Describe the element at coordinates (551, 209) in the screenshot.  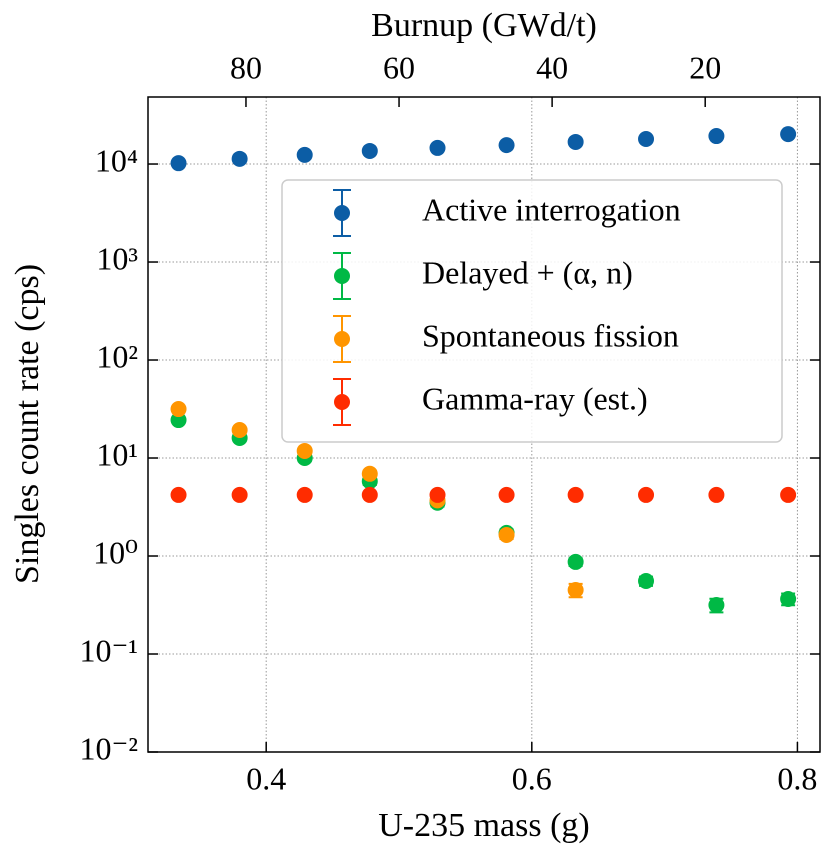
I see `legend-label: Active interrogation` at that location.